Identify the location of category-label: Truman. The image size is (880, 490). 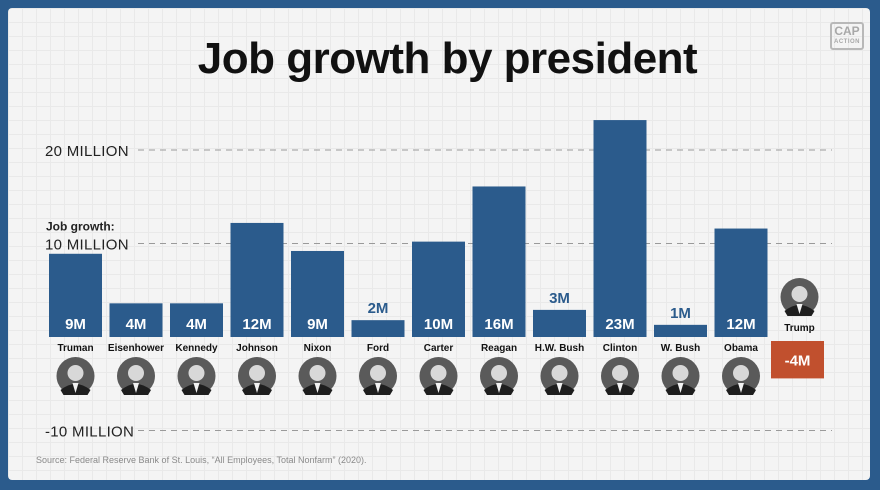
(75, 348).